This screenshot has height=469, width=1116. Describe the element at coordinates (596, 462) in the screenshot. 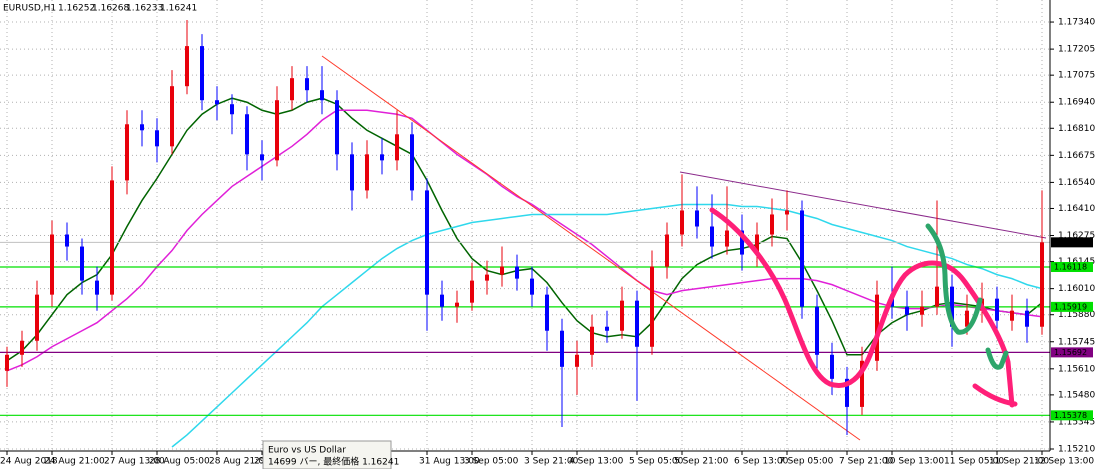

I see `x-tick-label: 4 Sep 13:00` at that location.